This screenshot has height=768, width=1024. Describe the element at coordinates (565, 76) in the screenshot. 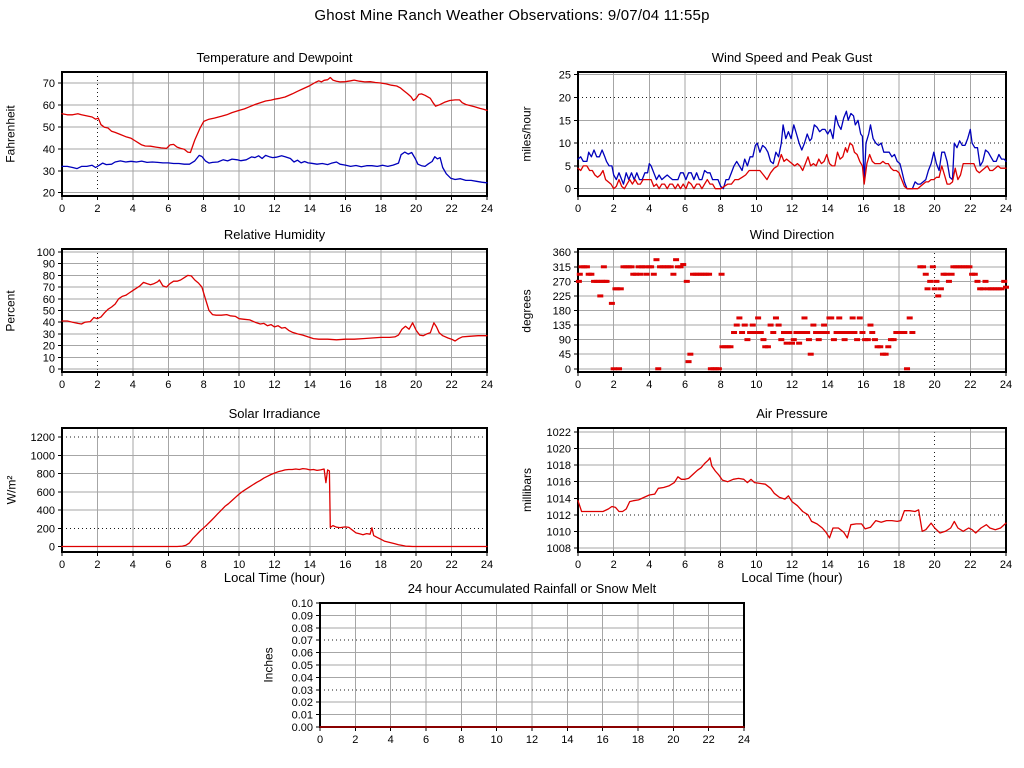

I see `svg-text: 25` at that location.